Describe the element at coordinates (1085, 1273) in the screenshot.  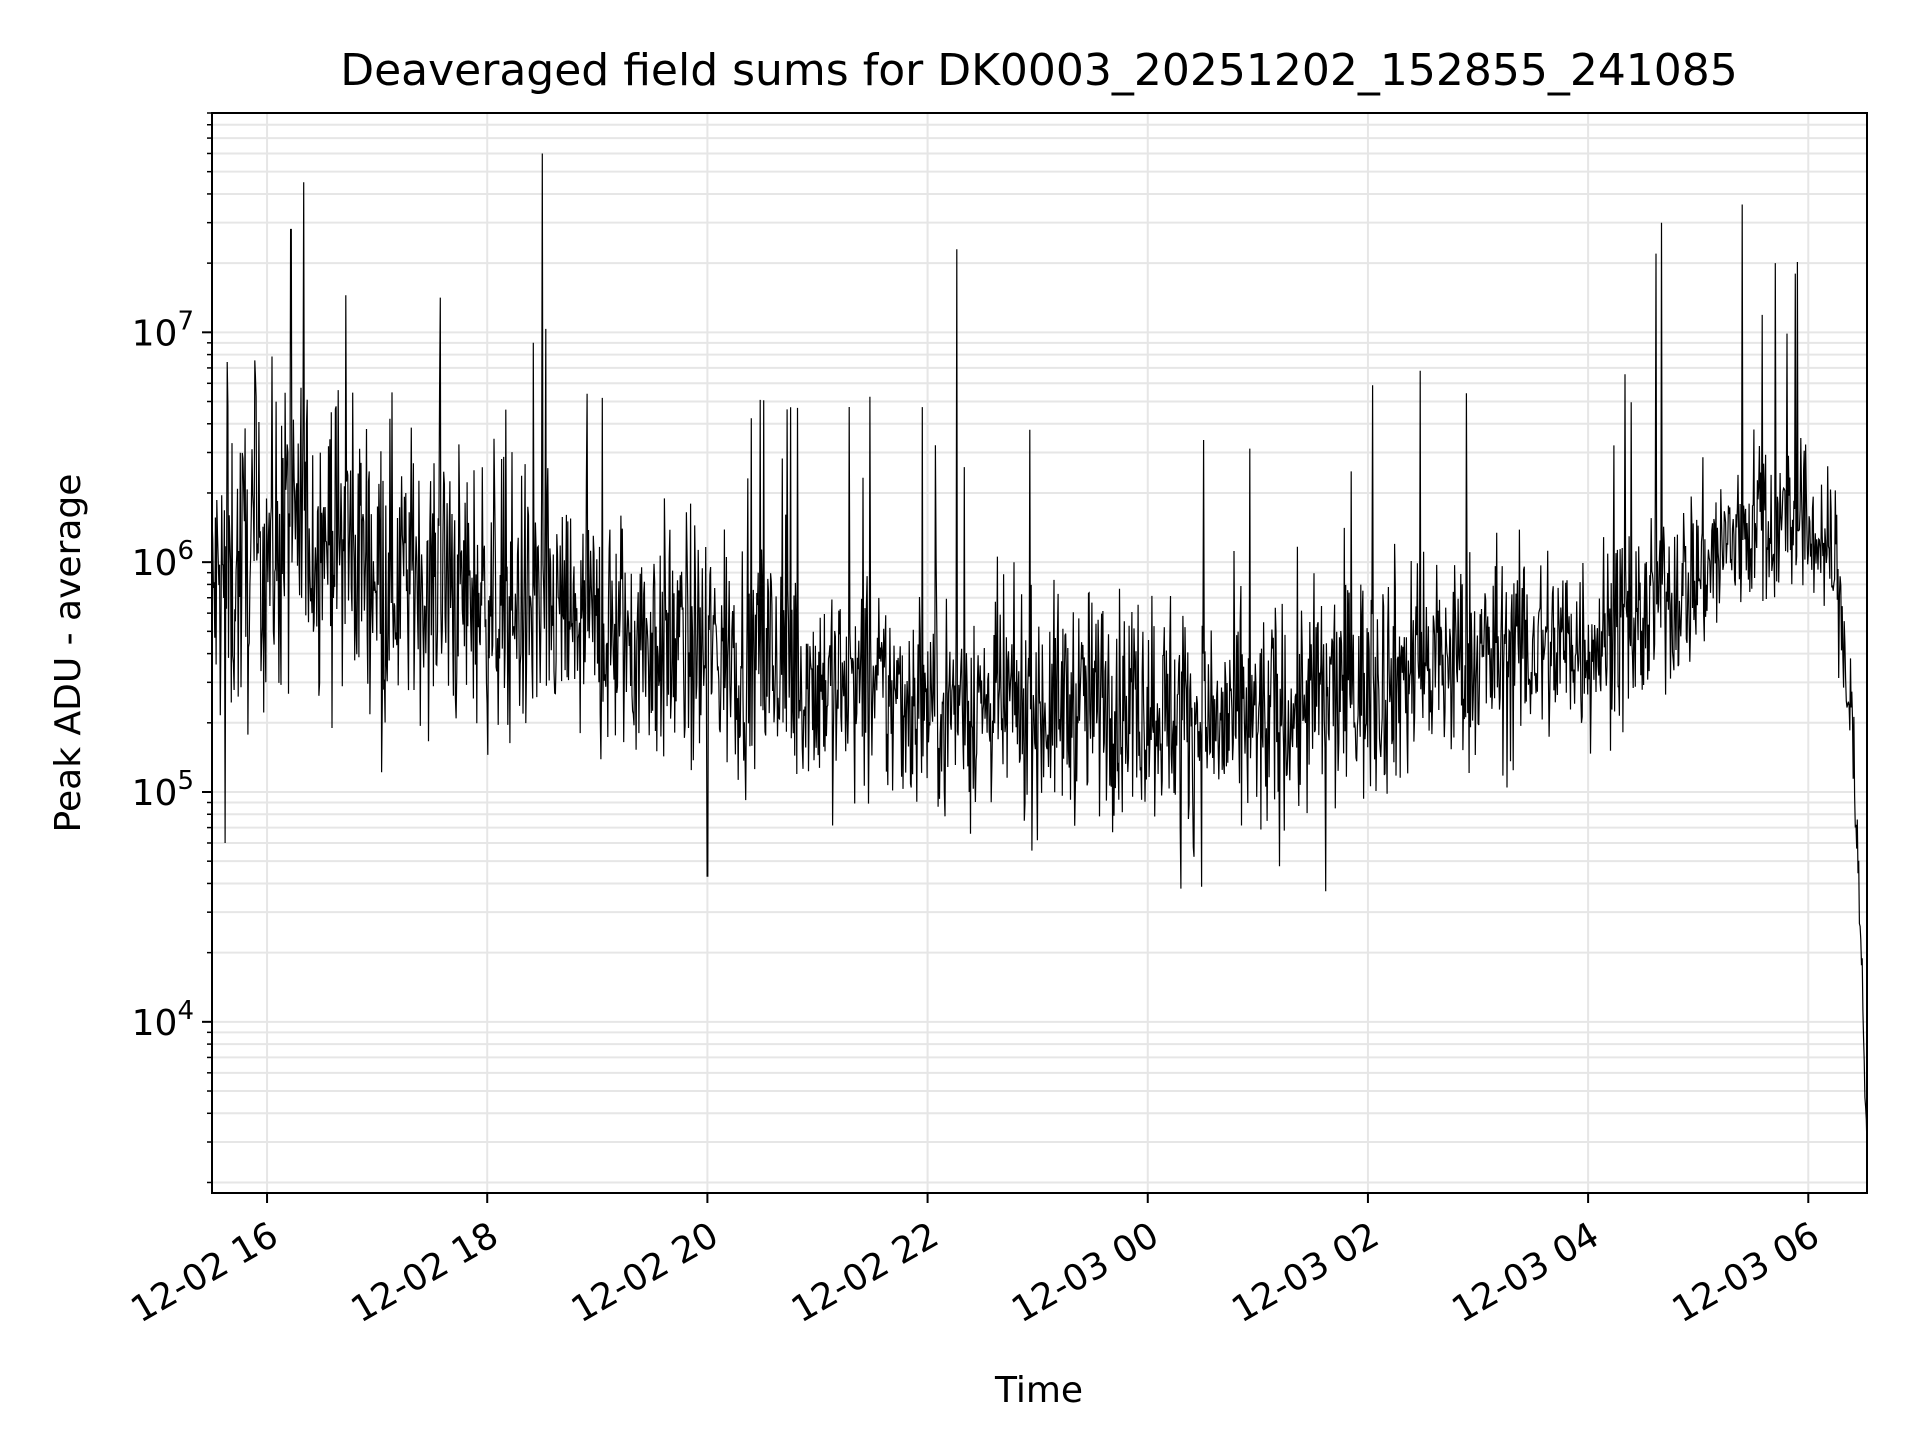
I see `x-tick-label: 12-03 00` at that location.